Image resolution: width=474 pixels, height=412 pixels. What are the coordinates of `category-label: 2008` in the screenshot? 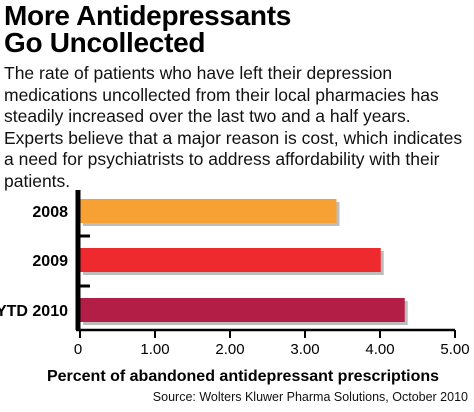 It's located at (50, 212).